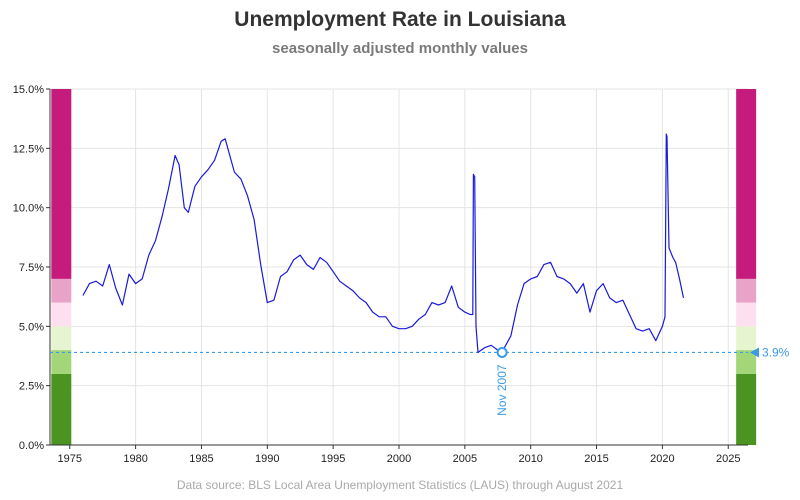 Image resolution: width=800 pixels, height=500 pixels. What do you see at coordinates (31, 387) in the screenshot?
I see `y-tick-label: 2.5%` at bounding box center [31, 387].